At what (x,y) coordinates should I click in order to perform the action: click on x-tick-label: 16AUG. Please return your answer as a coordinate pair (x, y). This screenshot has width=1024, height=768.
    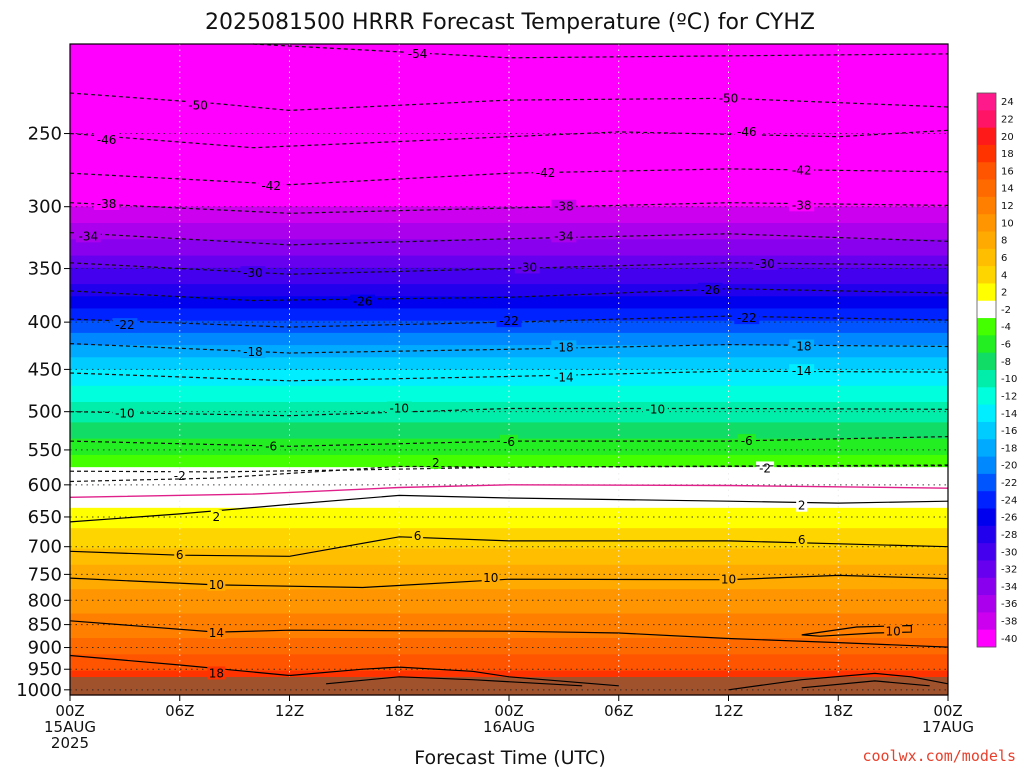
    Looking at the image, I should click on (509, 727).